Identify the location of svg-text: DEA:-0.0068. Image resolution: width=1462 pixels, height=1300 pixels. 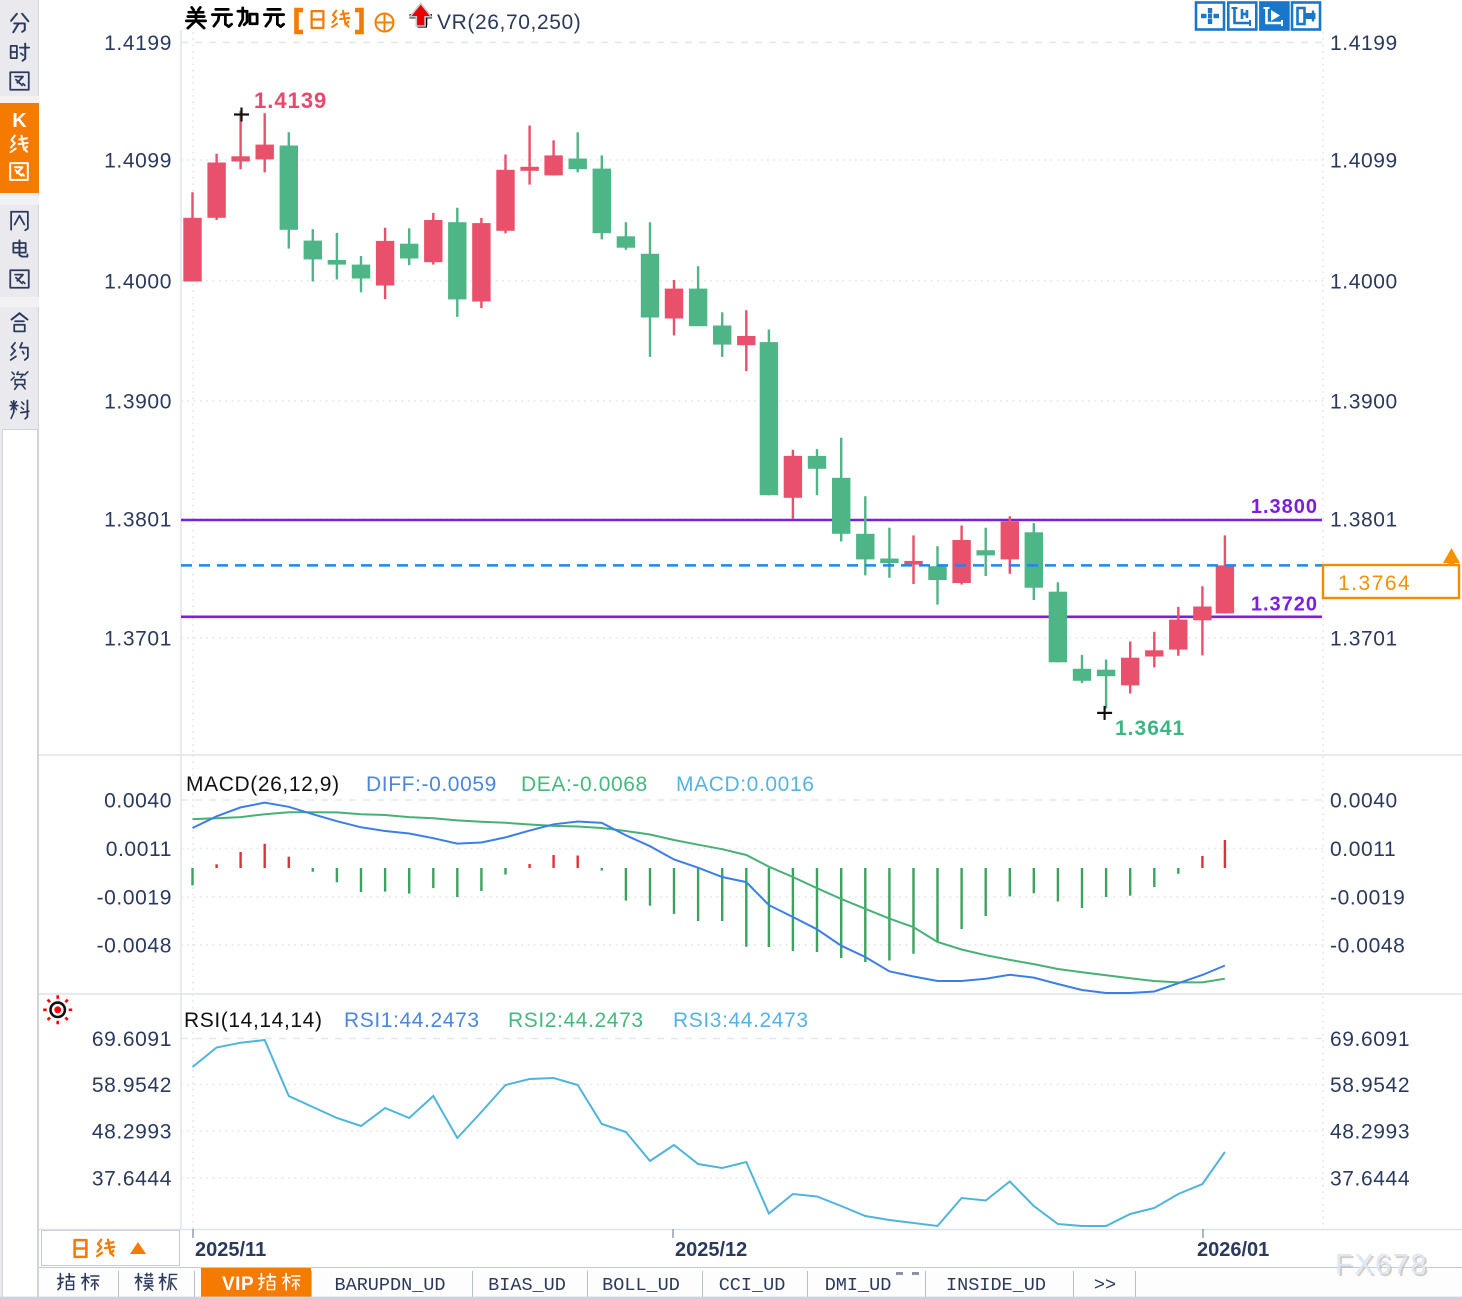
(584, 784).